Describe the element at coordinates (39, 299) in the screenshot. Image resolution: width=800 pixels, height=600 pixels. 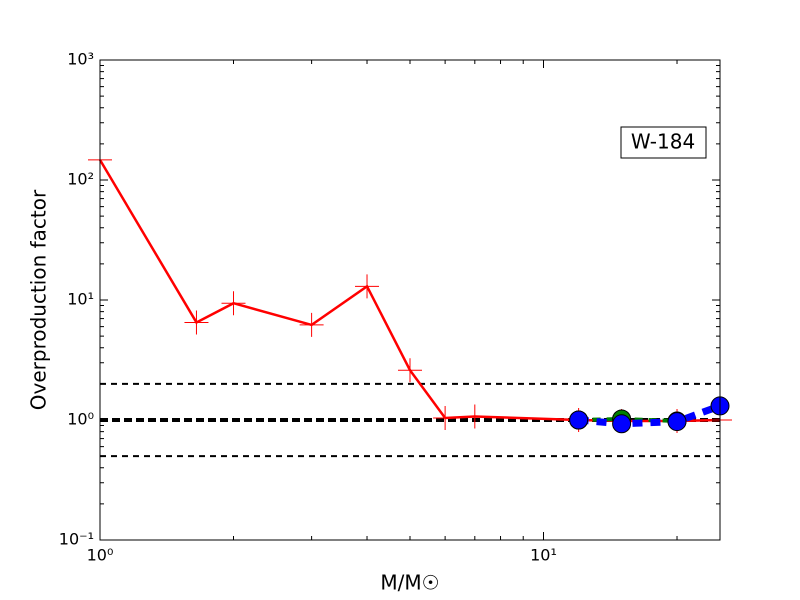
I see `y-axis-label: Overproduction factor` at that location.